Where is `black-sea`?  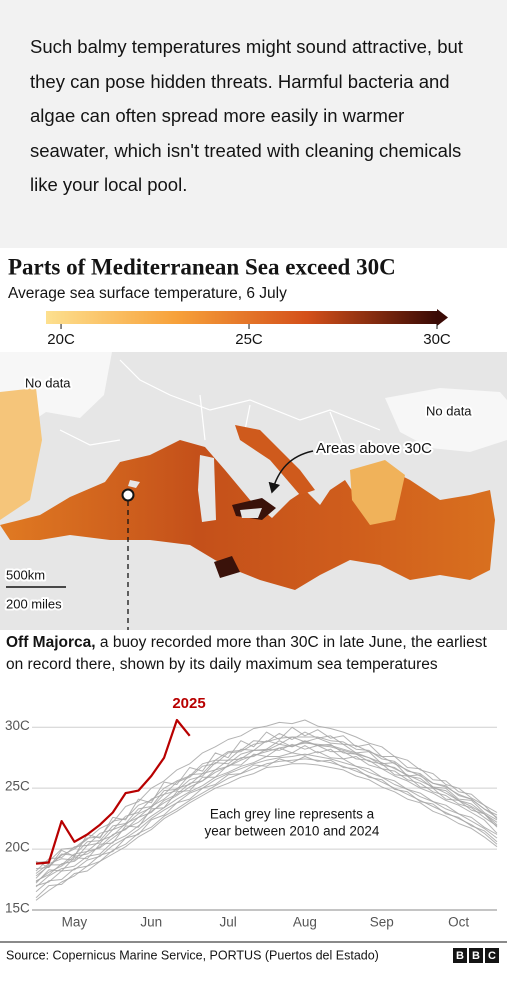
black-sea is located at coordinates (446, 420).